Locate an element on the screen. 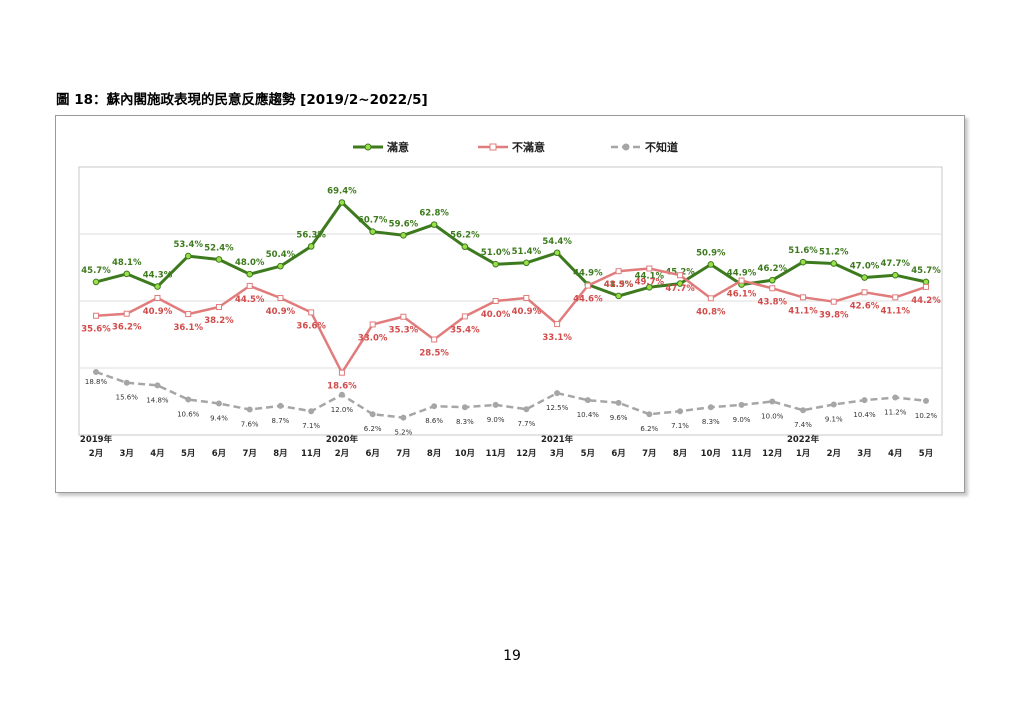 Image resolution: width=1024 pixels, height=724 pixels. data-label-unknown: 9.4% is located at coordinates (219, 419).